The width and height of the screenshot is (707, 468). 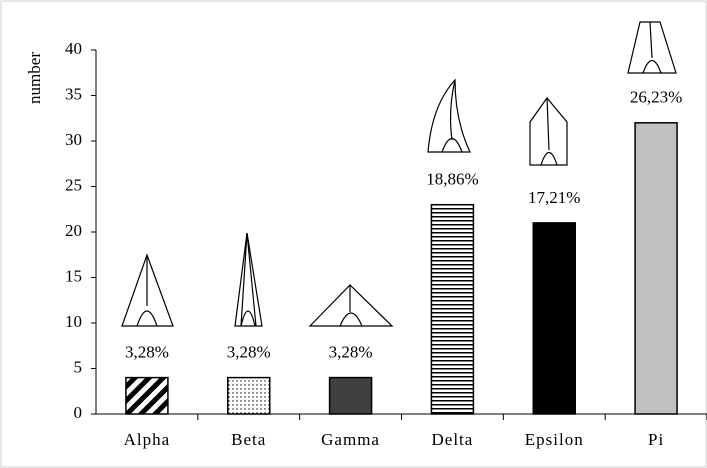 I want to click on x-tick-label: Alpha, so click(x=147, y=439).